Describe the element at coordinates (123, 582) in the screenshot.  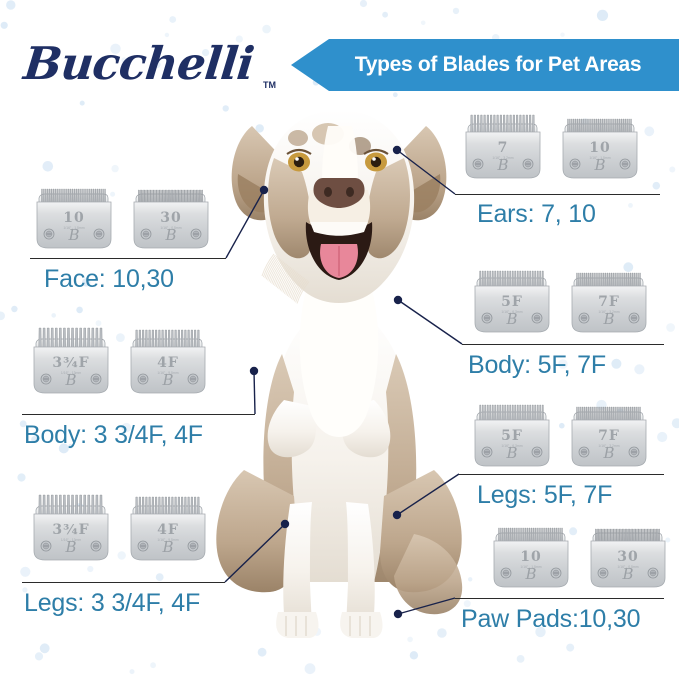
I see `rule-legs-left` at that location.